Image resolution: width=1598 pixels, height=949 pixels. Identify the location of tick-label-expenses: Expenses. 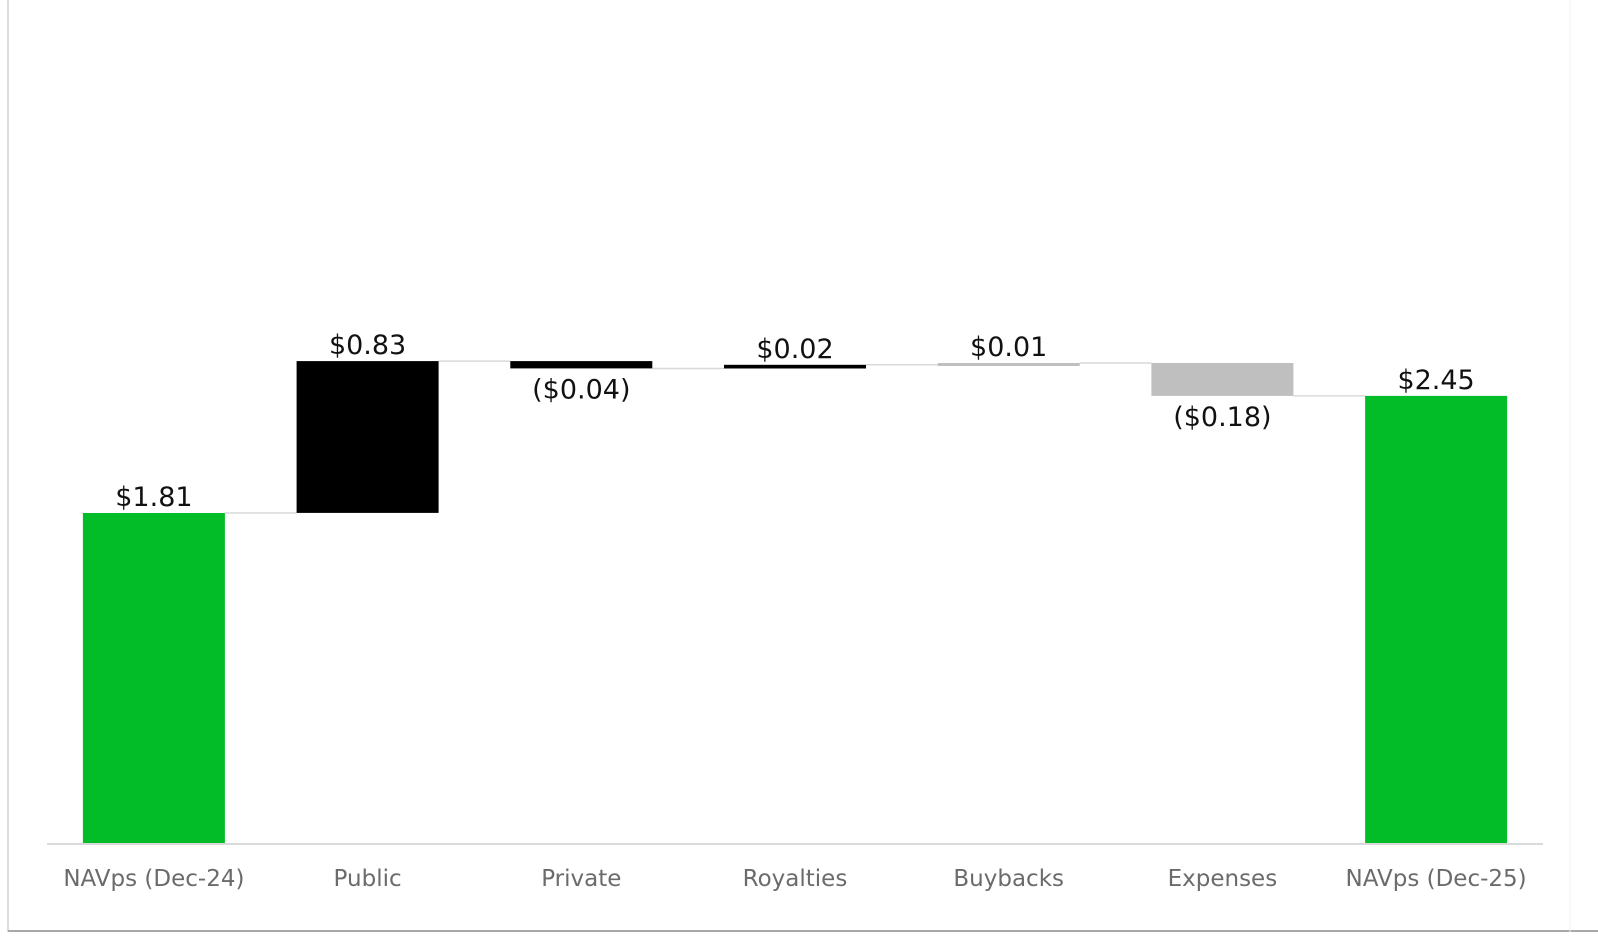
(1223, 879).